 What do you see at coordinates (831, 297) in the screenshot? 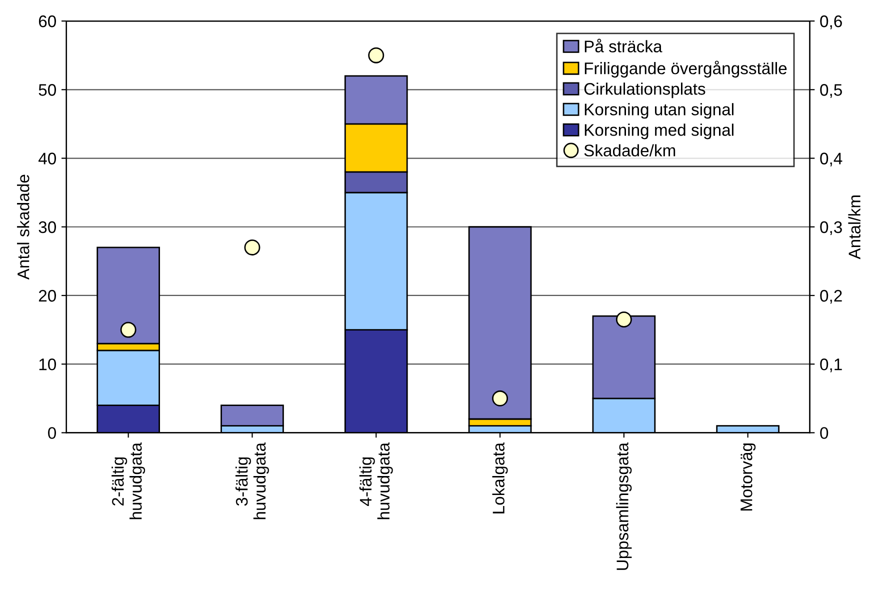
I see `y2-tick-label: 0,2` at bounding box center [831, 297].